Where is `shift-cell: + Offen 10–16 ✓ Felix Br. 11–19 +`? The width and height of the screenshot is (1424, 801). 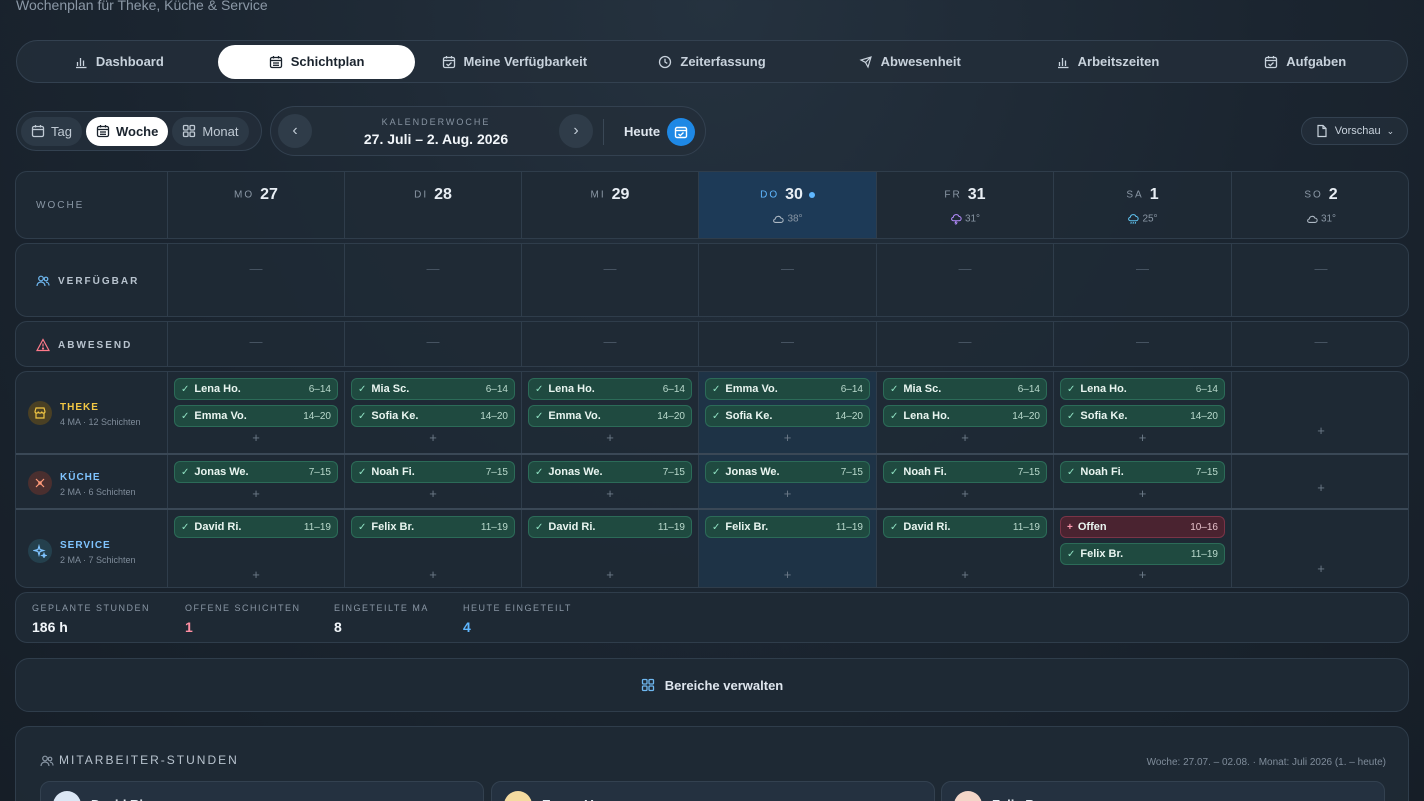
shift-cell: + Offen 10–16 ✓ Felix Br. 11–19 + is located at coordinates (1142, 548).